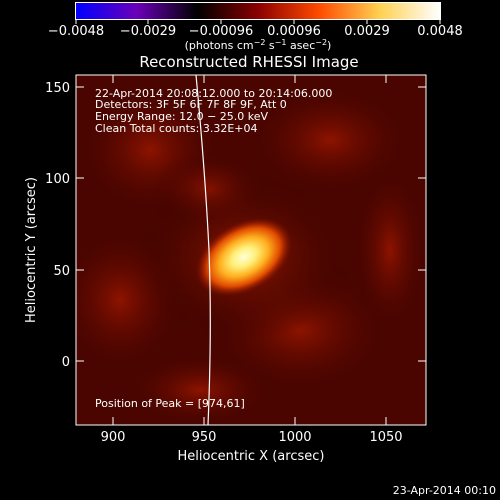 Image resolution: width=500 pixels, height=500 pixels. What do you see at coordinates (251, 456) in the screenshot?
I see `x-axis-label: Heliocentric X (arcsec)` at bounding box center [251, 456].